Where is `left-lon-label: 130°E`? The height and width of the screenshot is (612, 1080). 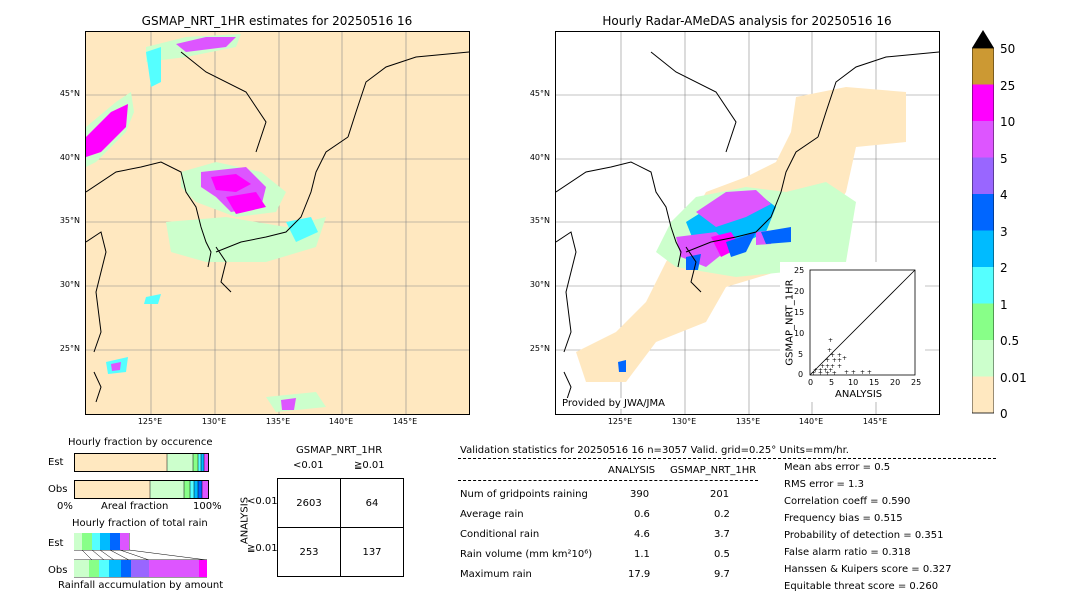 left-lon-label: 130°E is located at coordinates (214, 421).